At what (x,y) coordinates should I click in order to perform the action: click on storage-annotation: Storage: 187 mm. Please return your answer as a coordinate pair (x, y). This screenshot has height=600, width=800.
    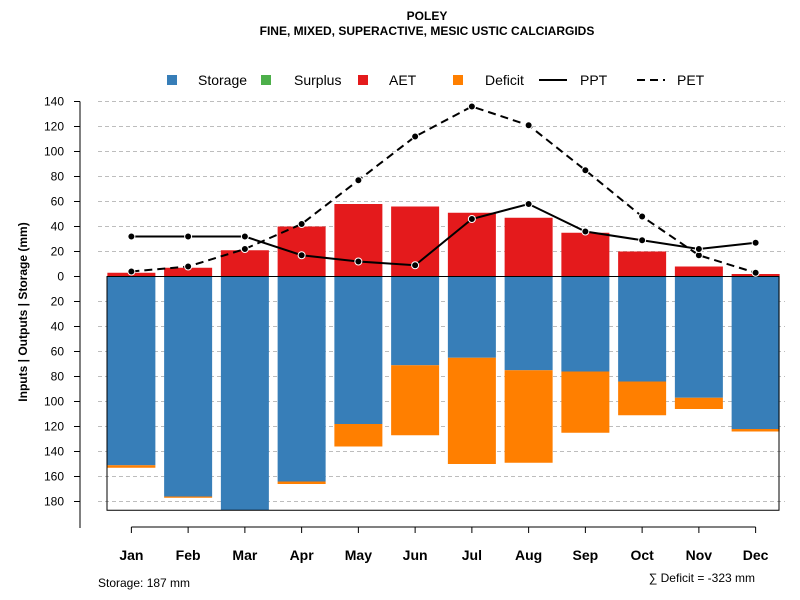
    Looking at the image, I should click on (144, 583).